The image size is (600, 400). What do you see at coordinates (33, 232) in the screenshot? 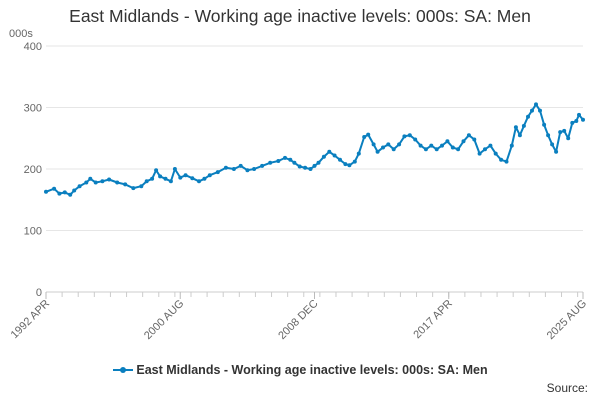
I see `y-tick-label-100: 100` at bounding box center [33, 232].